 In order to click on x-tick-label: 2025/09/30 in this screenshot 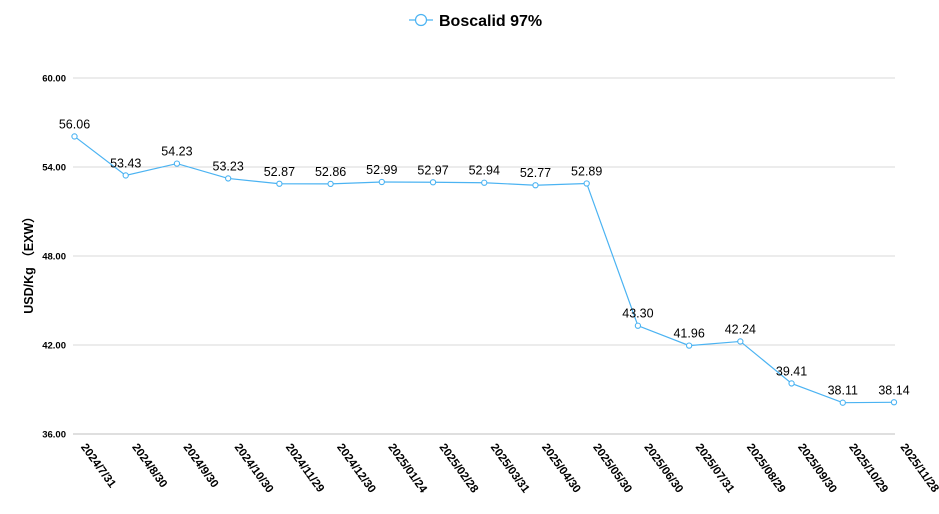, I will do `click(817, 469)`.